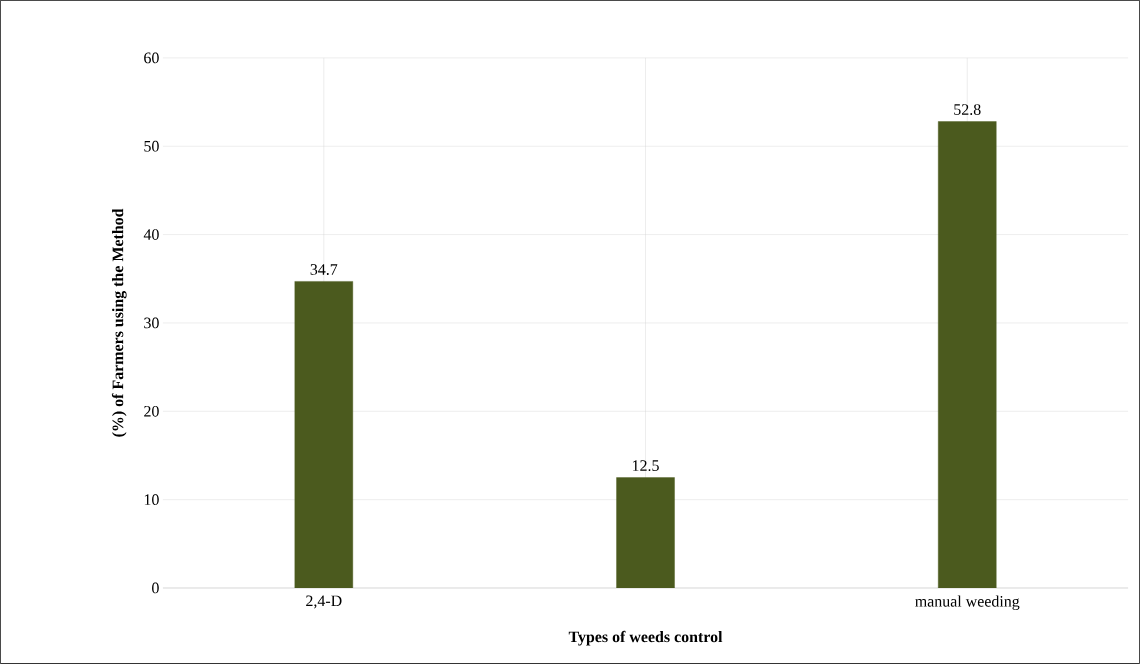 The width and height of the screenshot is (1140, 664). Describe the element at coordinates (645, 466) in the screenshot. I see `data-label: 12.5` at that location.